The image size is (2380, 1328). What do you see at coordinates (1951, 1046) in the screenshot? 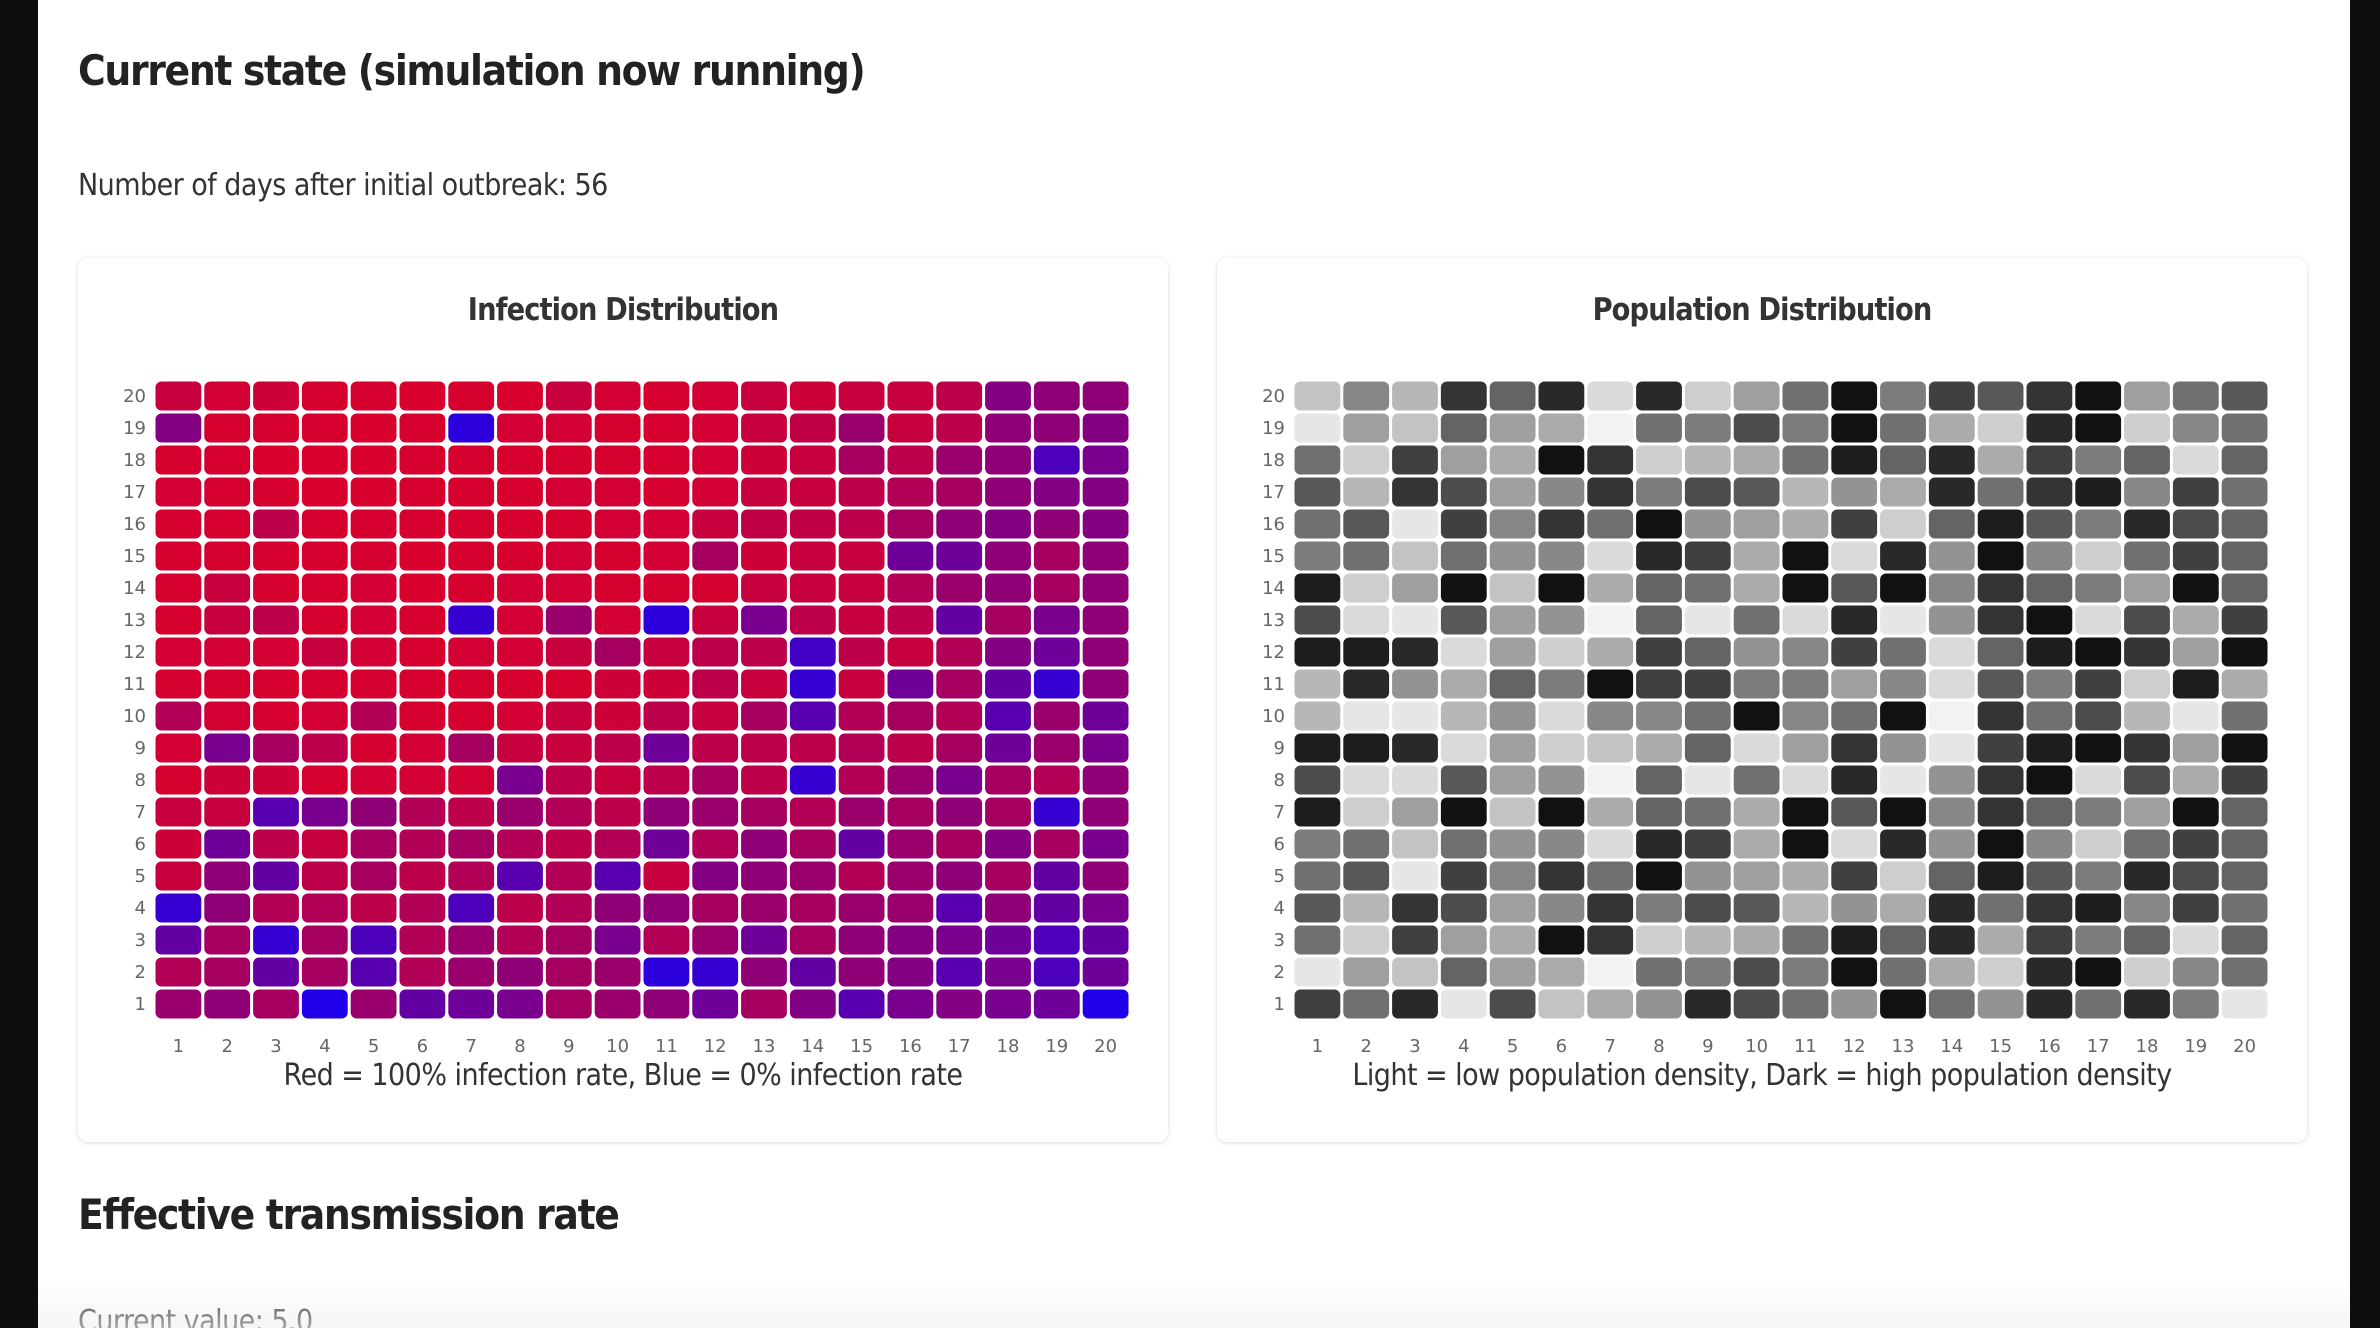
I see `x-tick-label: 14` at bounding box center [1951, 1046].